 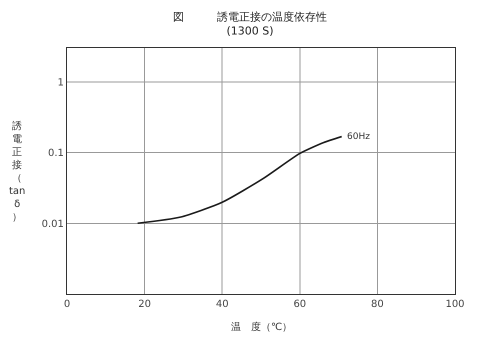 What do you see at coordinates (222, 304) in the screenshot?
I see `x-tick-label: 40` at bounding box center [222, 304].